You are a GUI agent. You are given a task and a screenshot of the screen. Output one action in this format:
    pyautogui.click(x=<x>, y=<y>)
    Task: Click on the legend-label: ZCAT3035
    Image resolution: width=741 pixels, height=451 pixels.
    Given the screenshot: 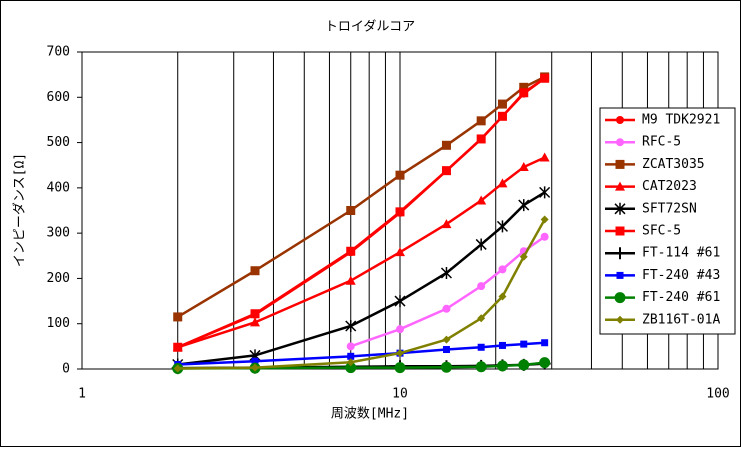 What is the action you would take?
    pyautogui.click(x=673, y=164)
    